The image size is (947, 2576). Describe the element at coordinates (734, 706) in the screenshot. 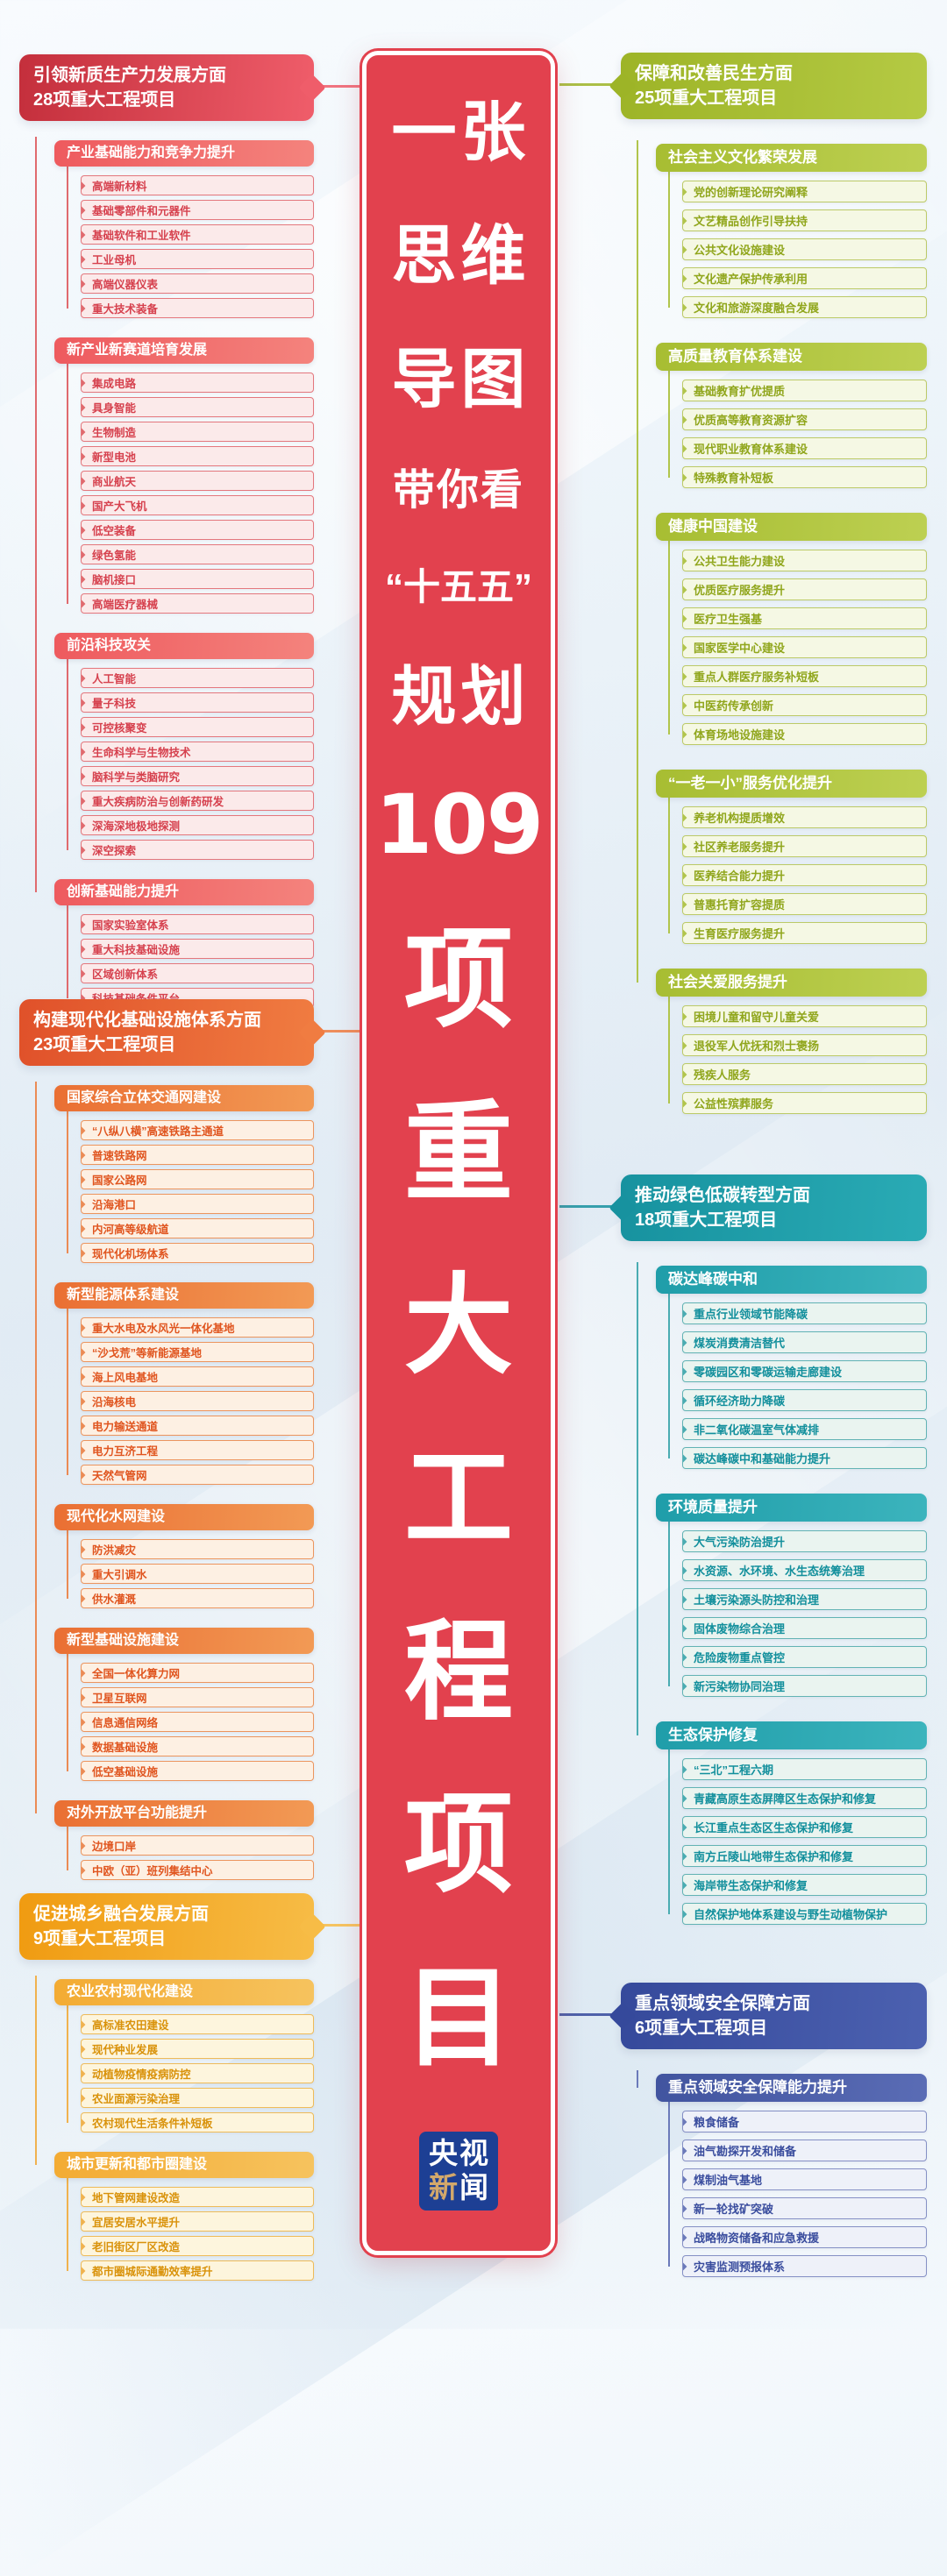

I see `leaf-item-label: 中医药传承创新` at that location.